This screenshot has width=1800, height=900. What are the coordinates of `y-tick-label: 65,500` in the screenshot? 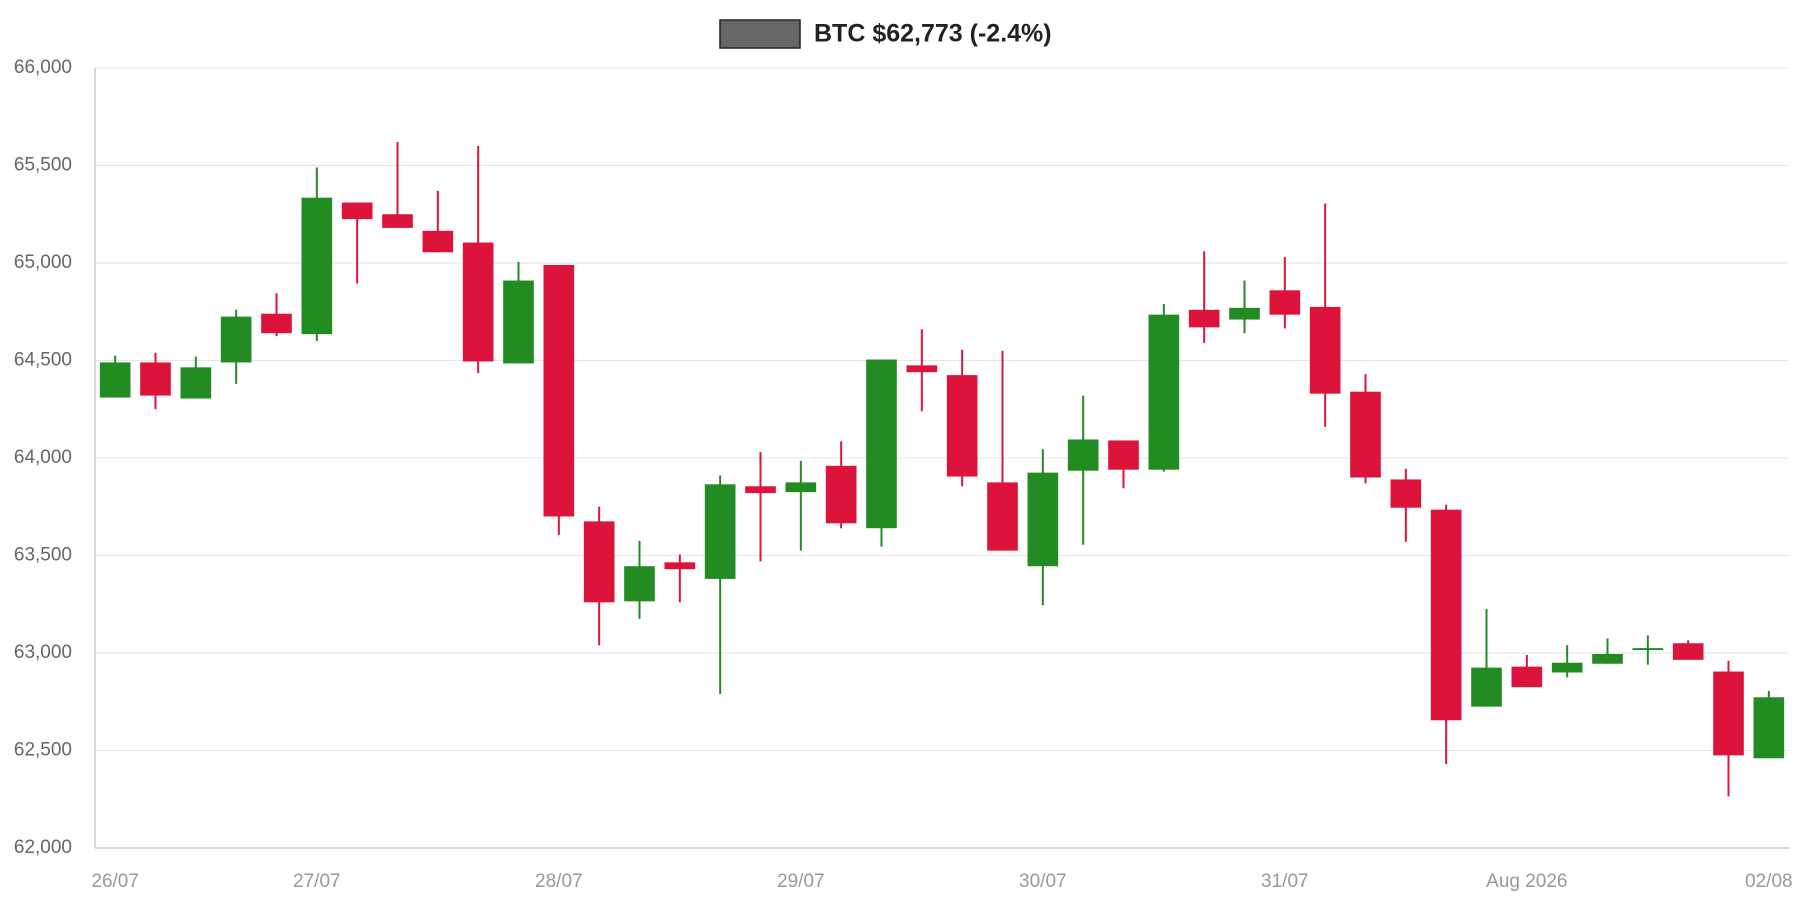 It's located at (43, 165).